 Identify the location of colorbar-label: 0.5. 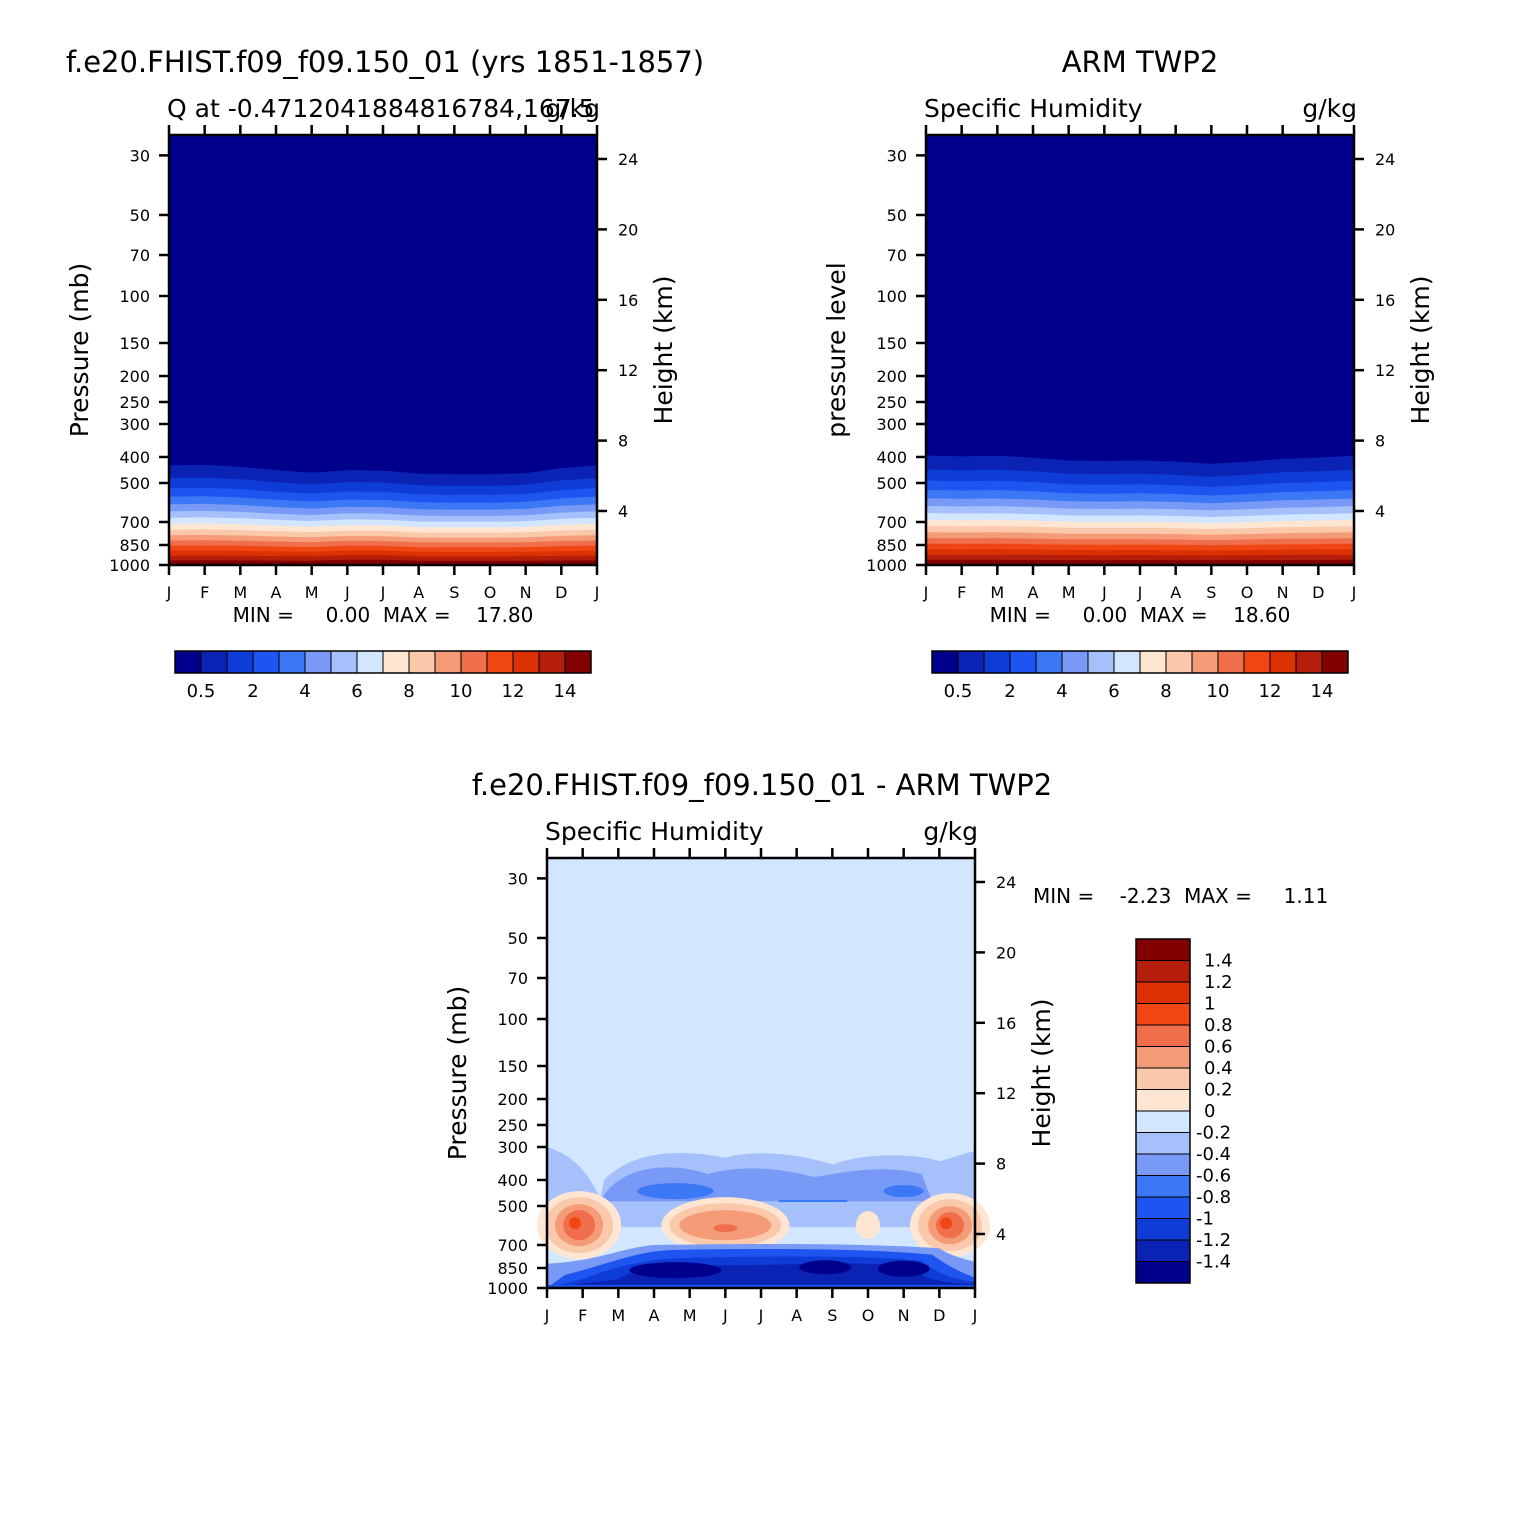
(201, 691).